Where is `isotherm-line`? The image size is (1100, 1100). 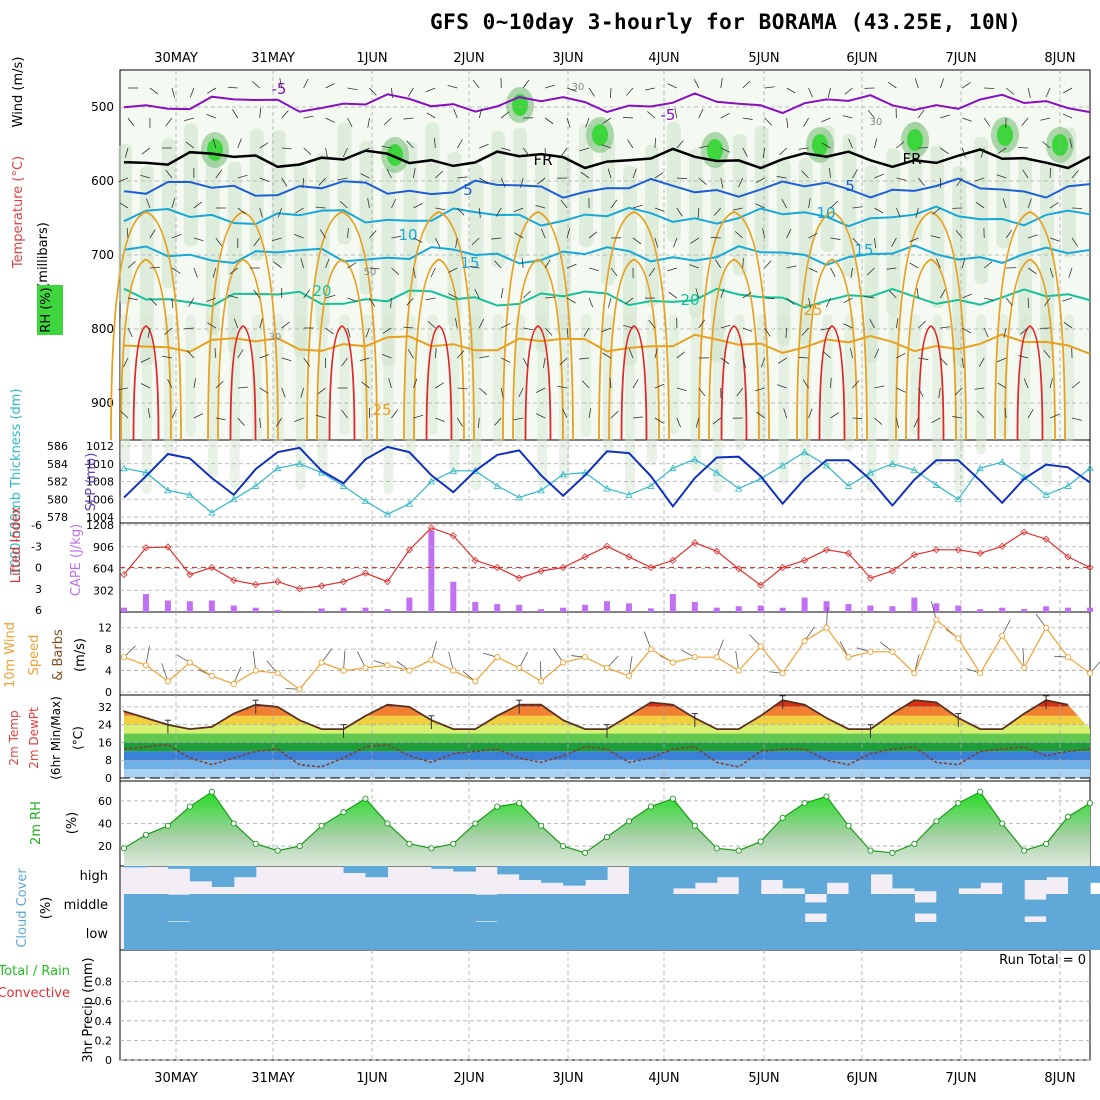 isotherm-line is located at coordinates (607, 216).